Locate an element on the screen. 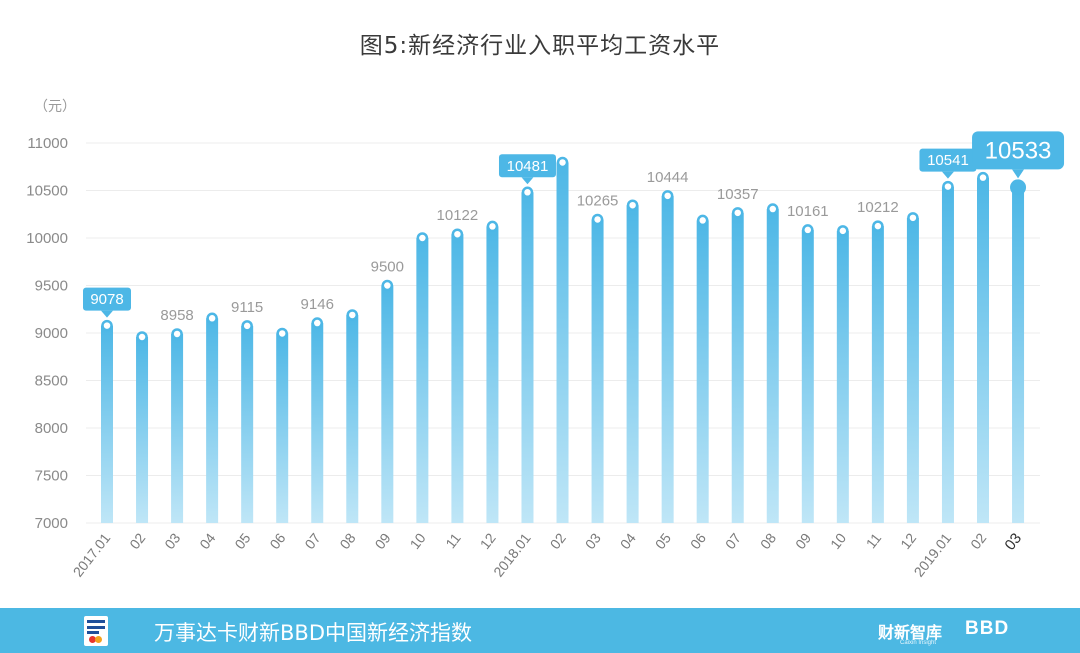 The height and width of the screenshot is (653, 1080). y-tick-label-7500: 7500 is located at coordinates (51, 476).